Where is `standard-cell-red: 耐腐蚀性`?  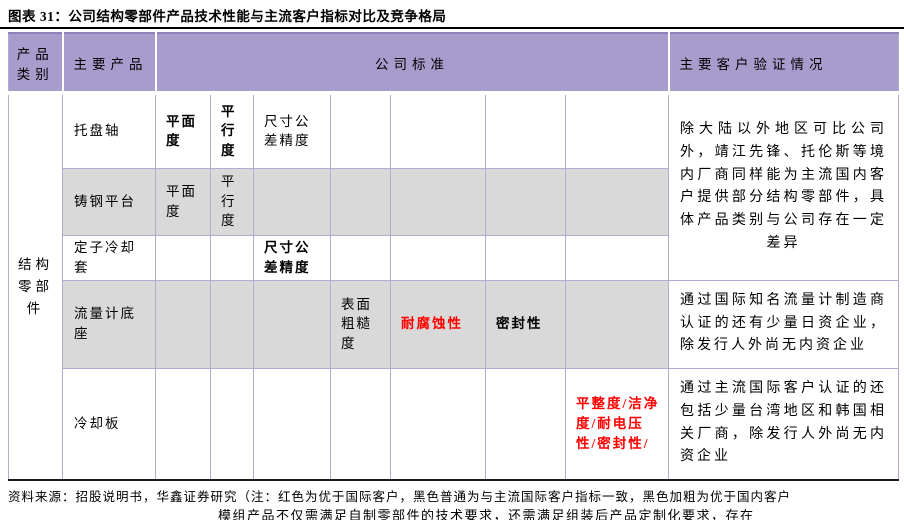 standard-cell-red: 耐腐蚀性 is located at coordinates (438, 324).